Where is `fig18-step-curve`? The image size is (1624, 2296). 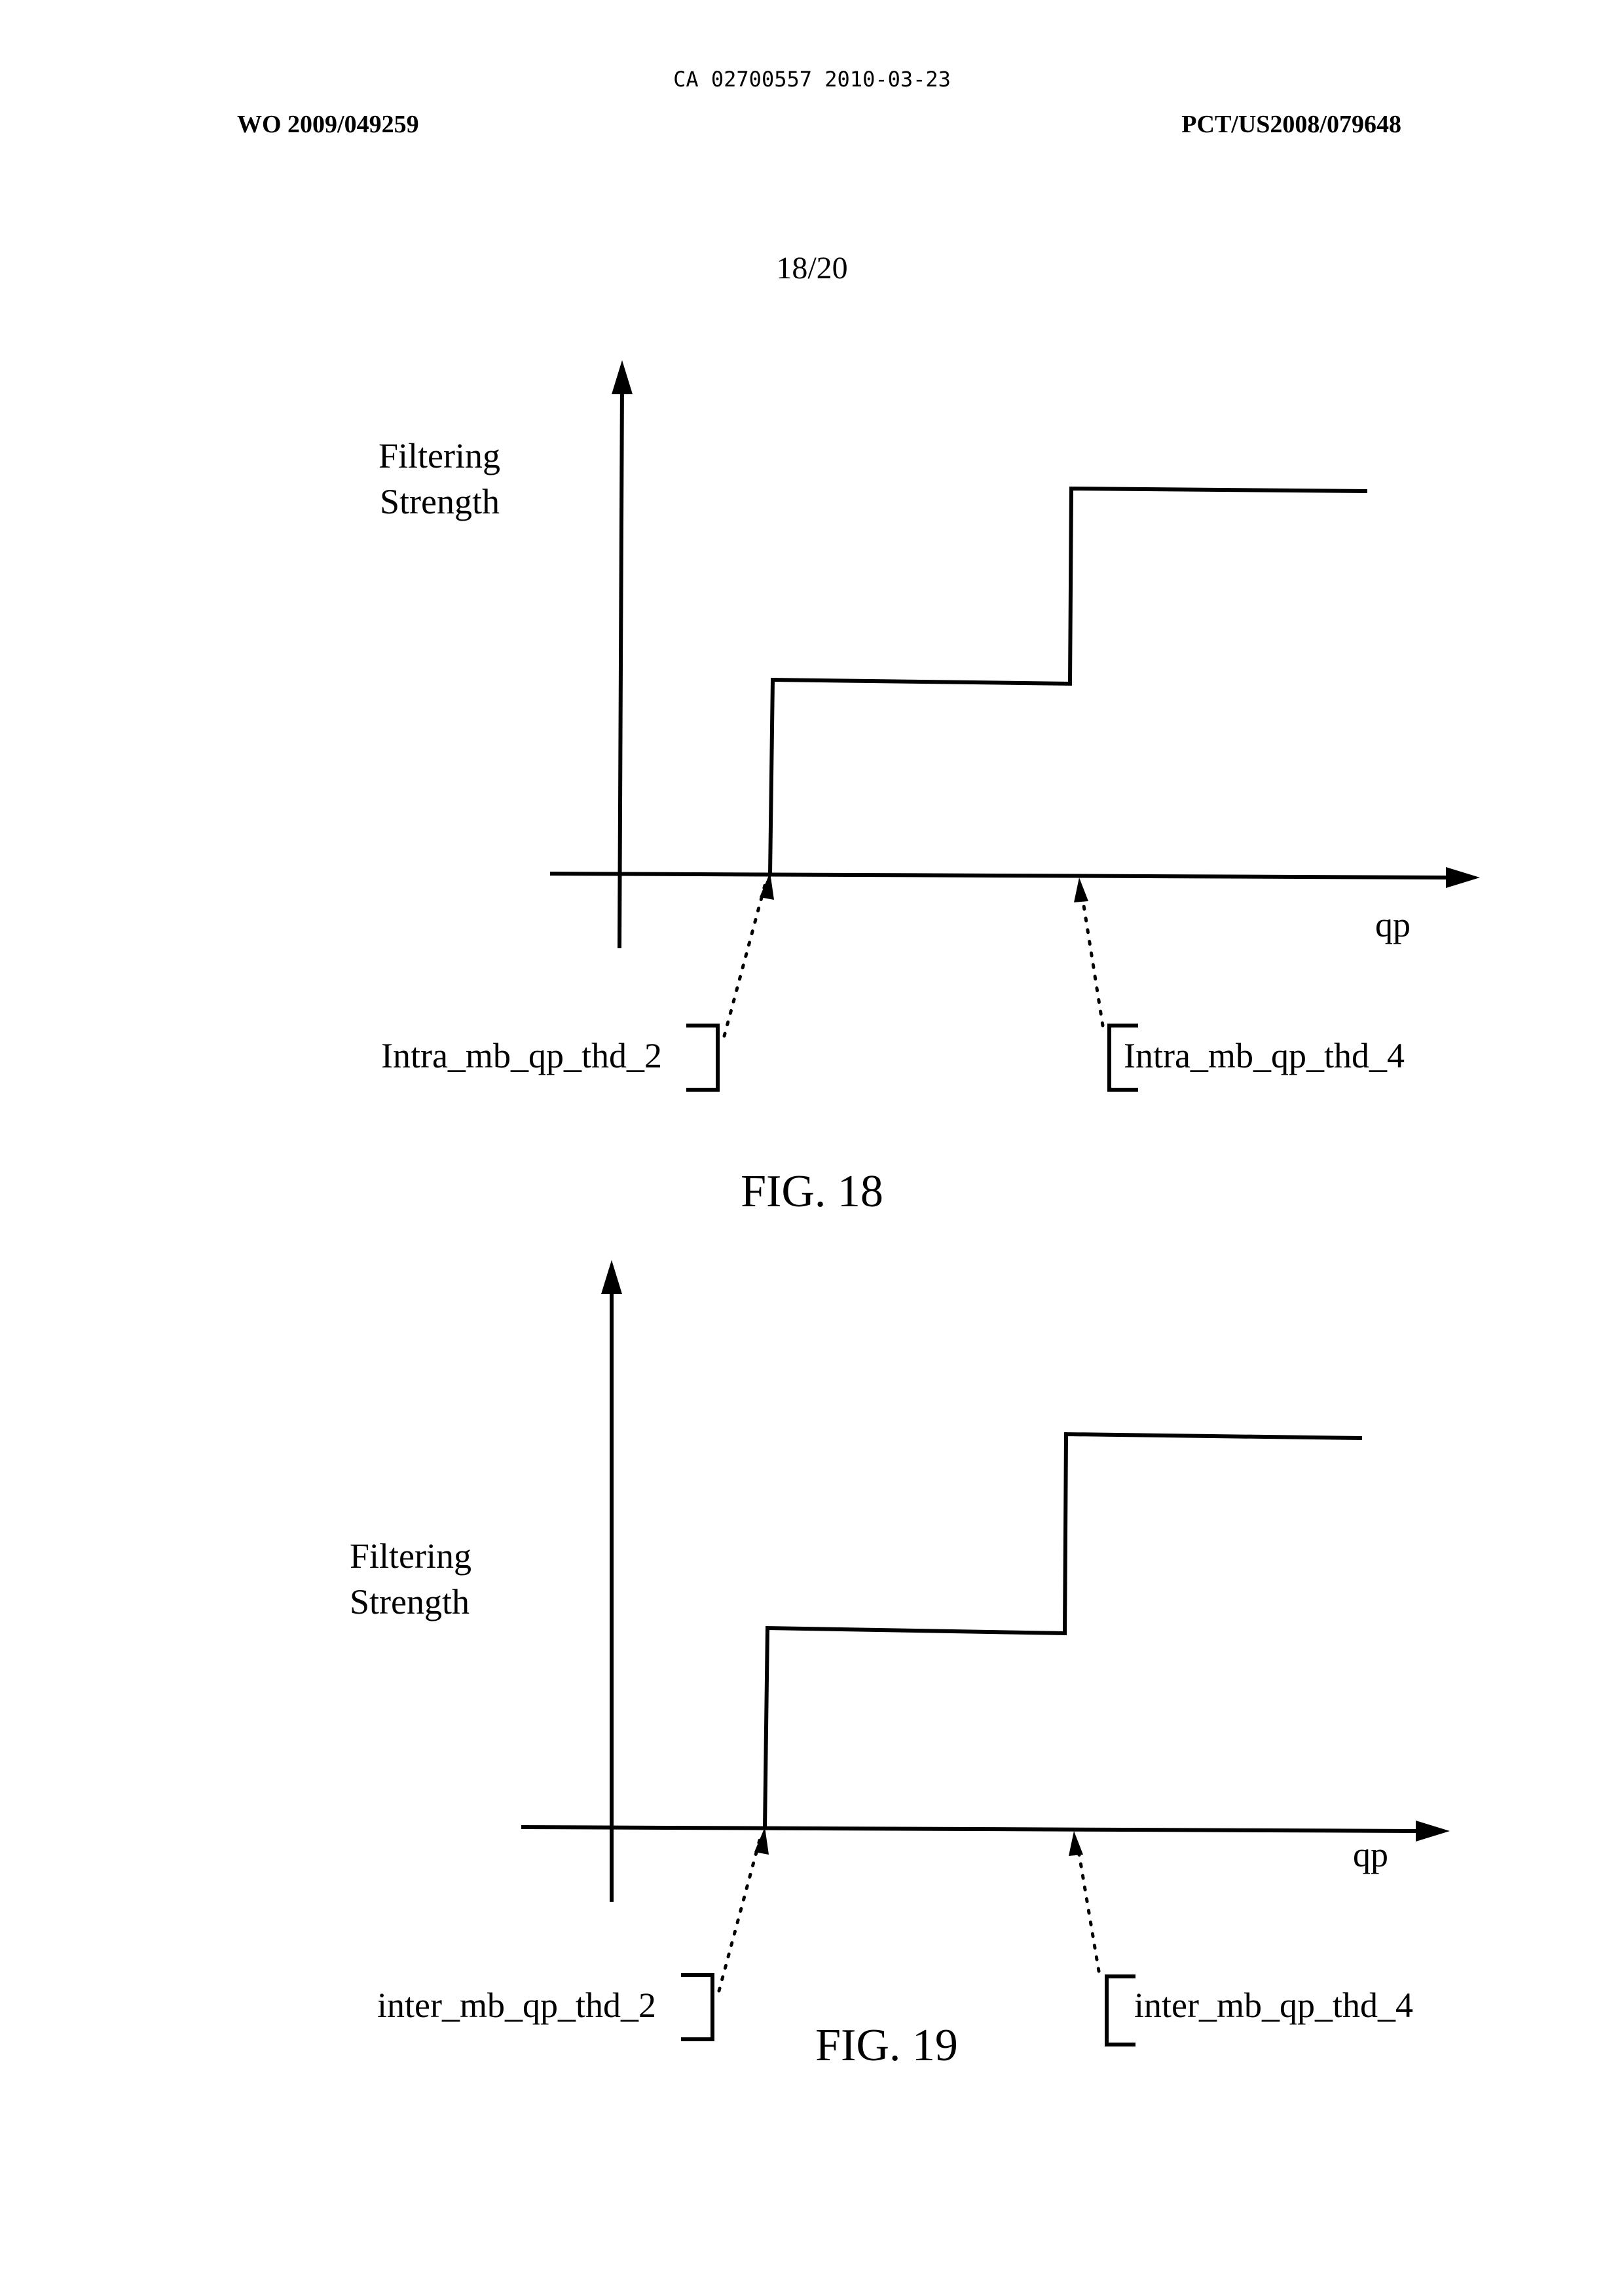
fig18-step-curve is located at coordinates (1068, 682).